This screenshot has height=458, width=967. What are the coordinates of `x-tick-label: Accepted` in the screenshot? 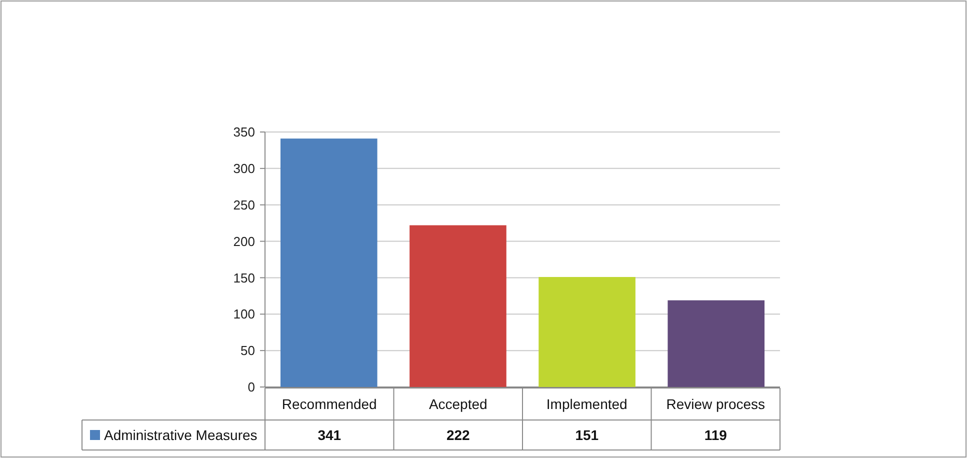 It's located at (458, 404).